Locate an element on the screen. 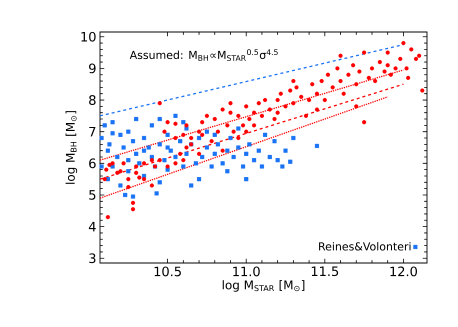 The width and height of the screenshot is (458, 327). y-tick-label: 3 is located at coordinates (92, 258).